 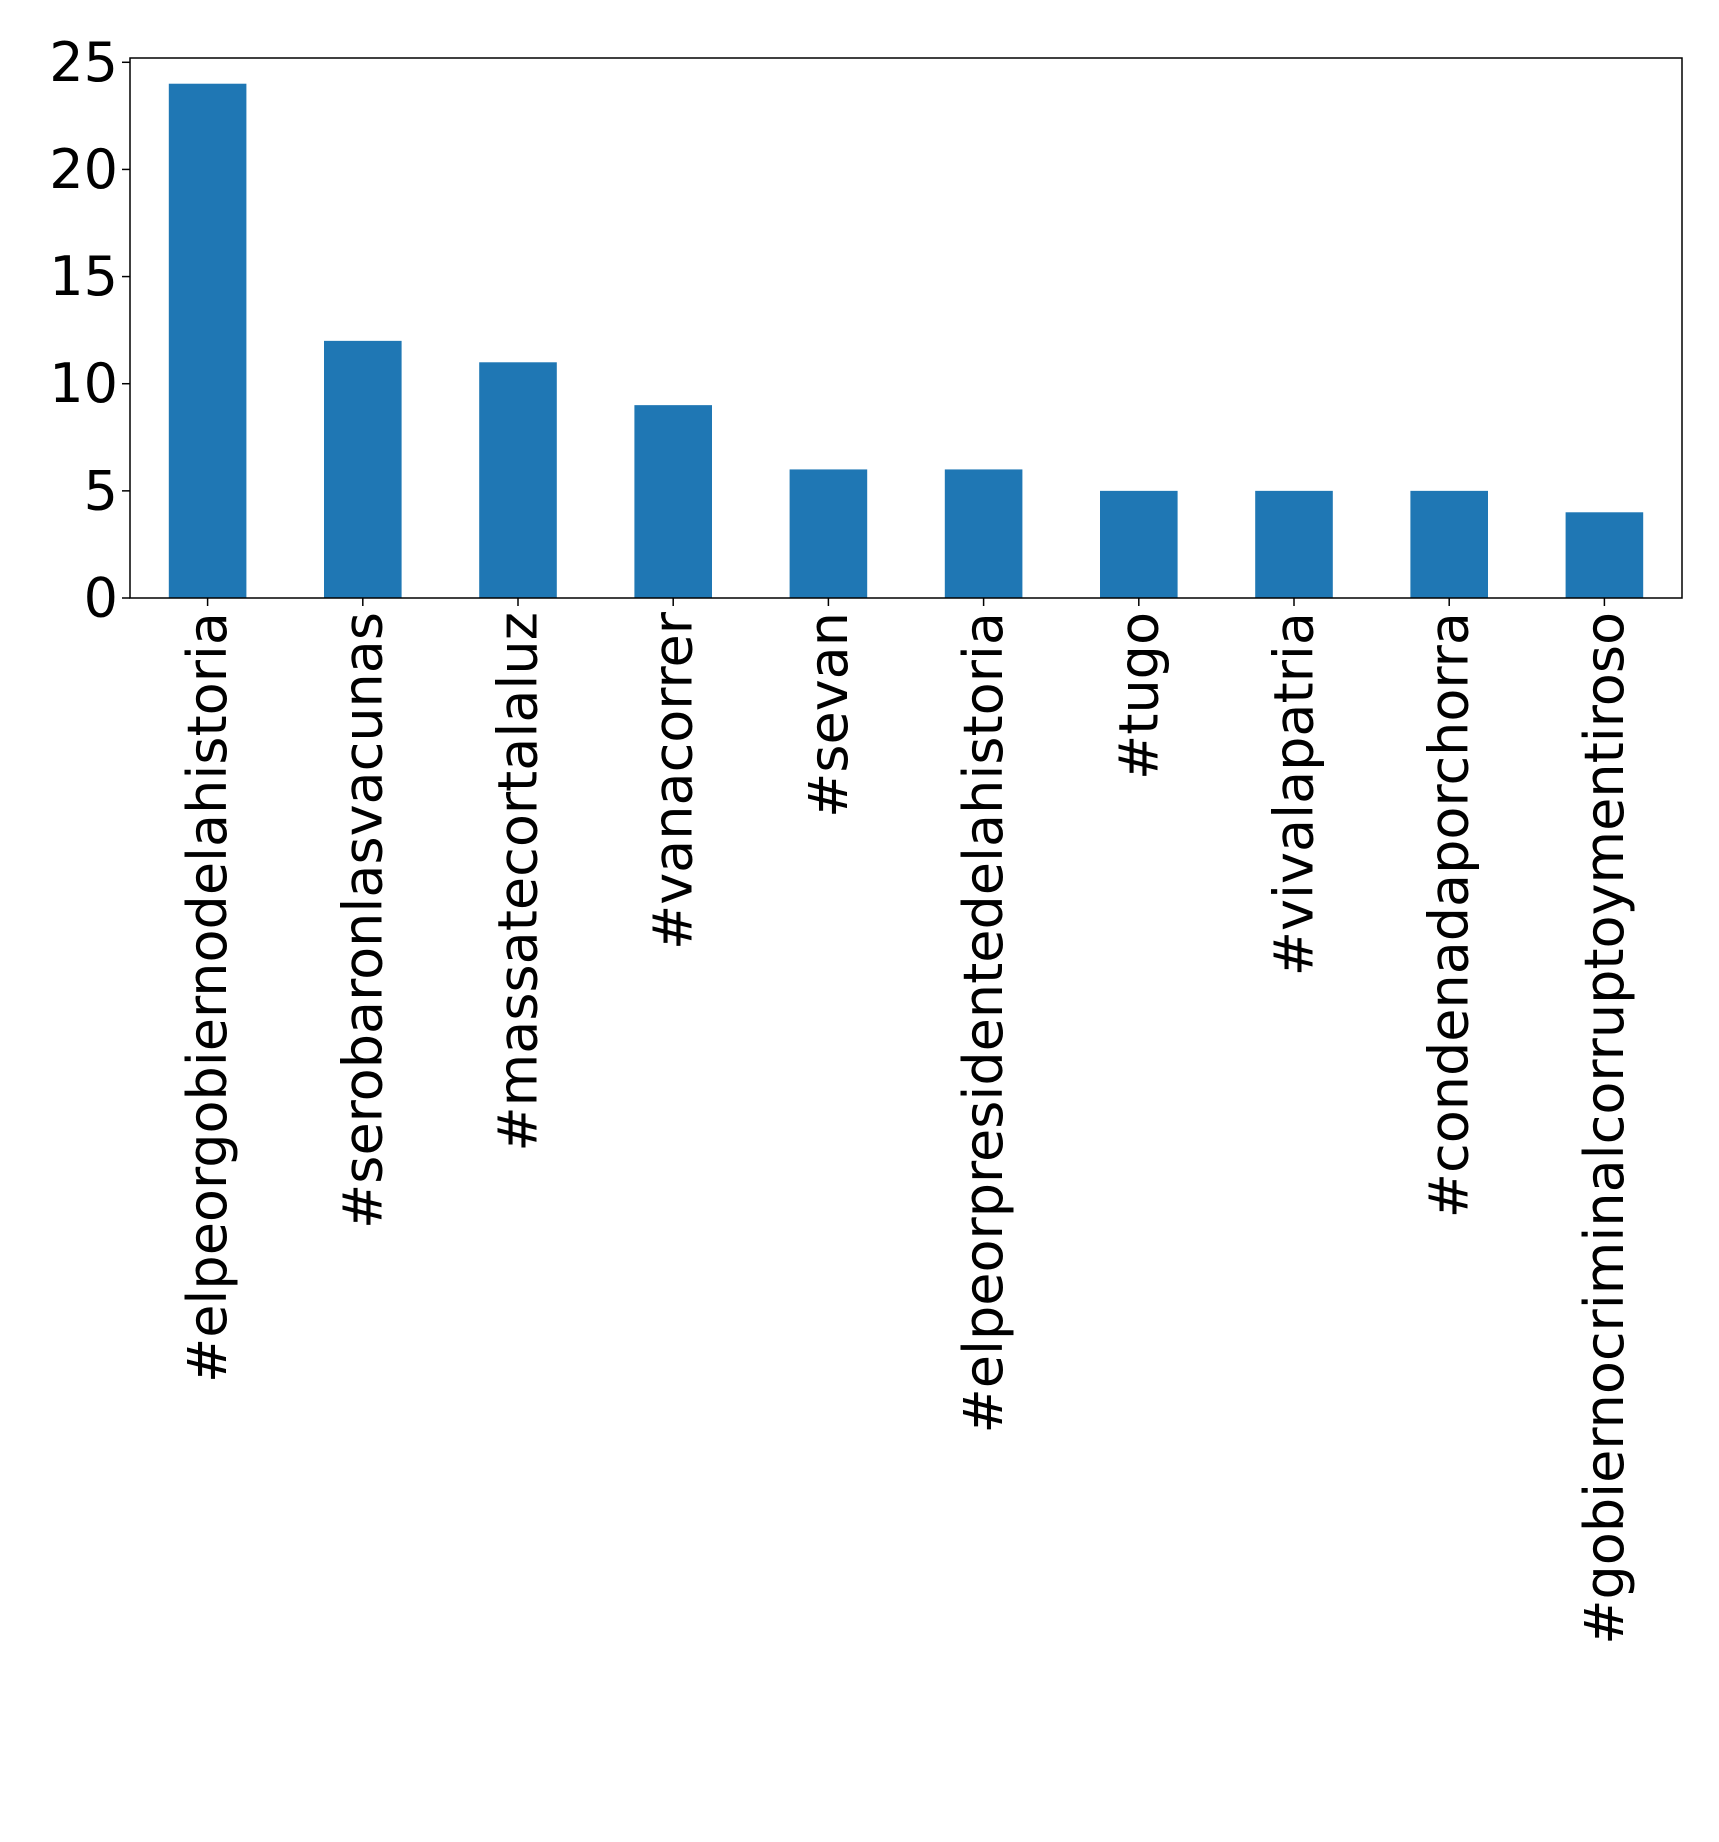 I want to click on y-tick-label: 10, so click(x=83, y=383).